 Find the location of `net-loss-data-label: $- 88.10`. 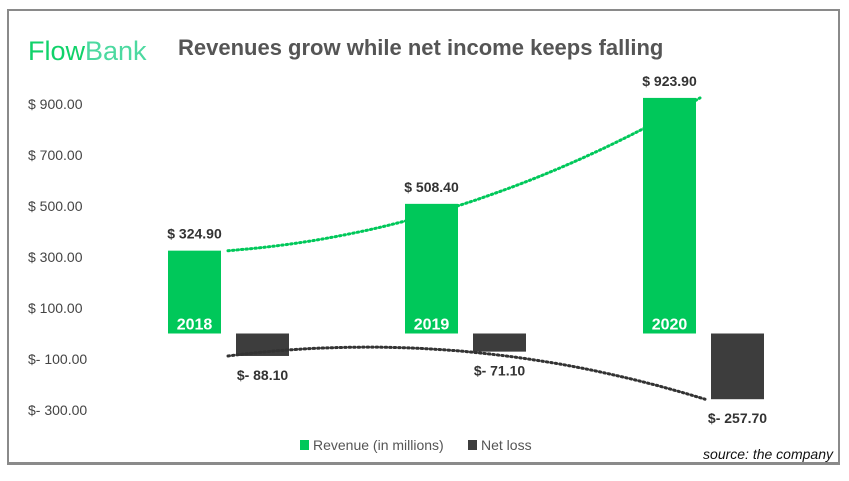

net-loss-data-label: $- 88.10 is located at coordinates (263, 375).